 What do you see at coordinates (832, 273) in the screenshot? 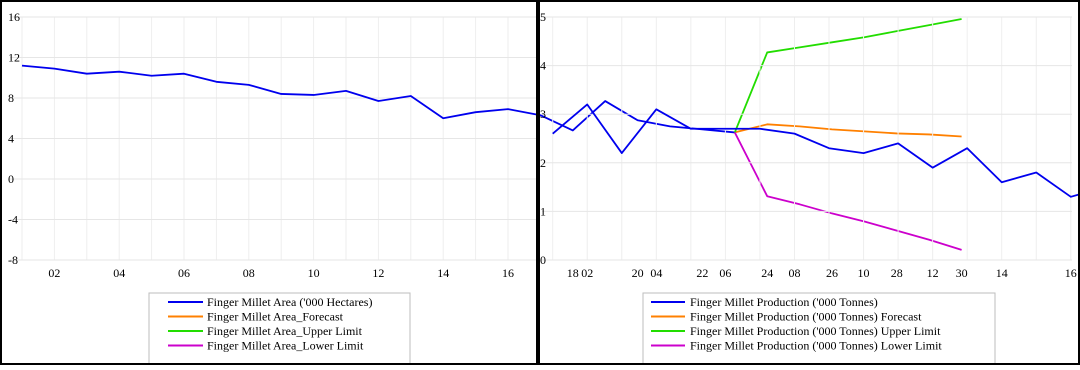
I see `x-tick-label: 26` at bounding box center [832, 273].